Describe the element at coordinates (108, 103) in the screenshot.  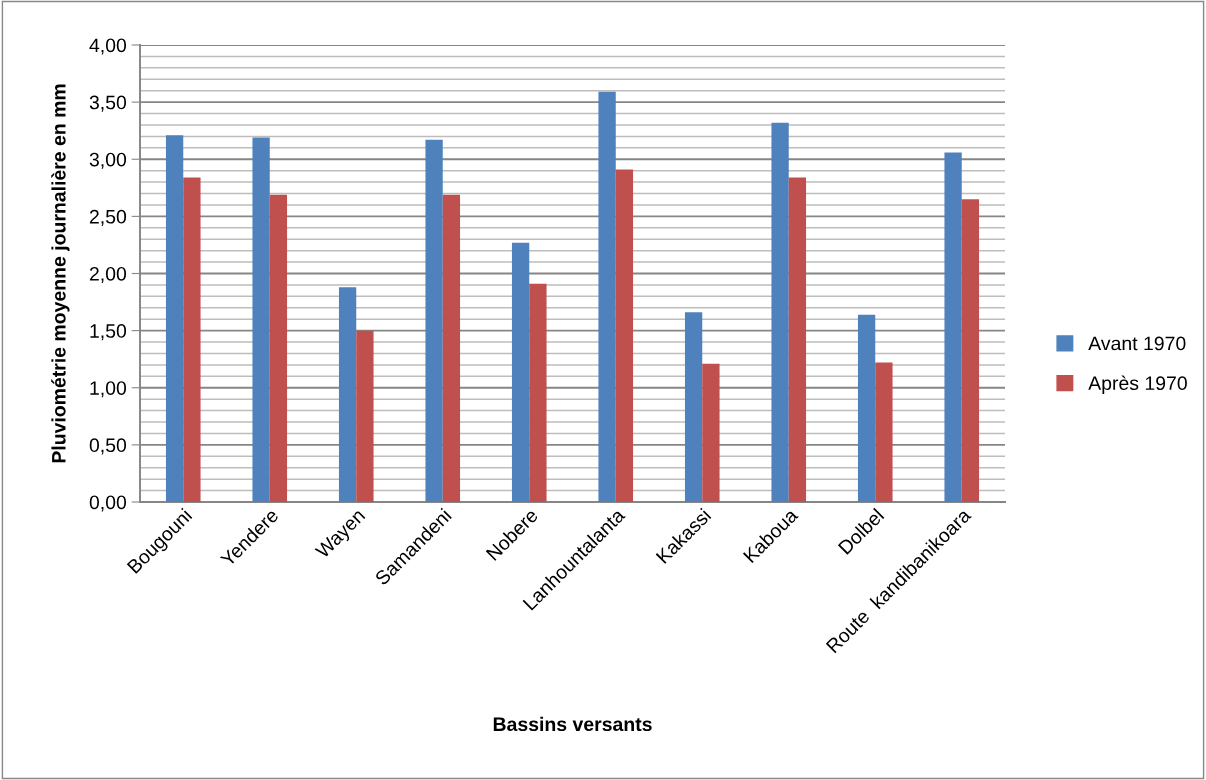
I see `y-tick-label: 3,50` at that location.